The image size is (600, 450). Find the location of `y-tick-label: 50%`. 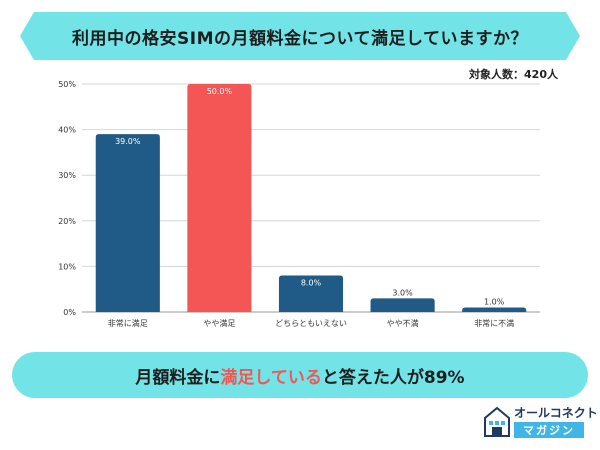

y-tick-label: 50% is located at coordinates (67, 84).